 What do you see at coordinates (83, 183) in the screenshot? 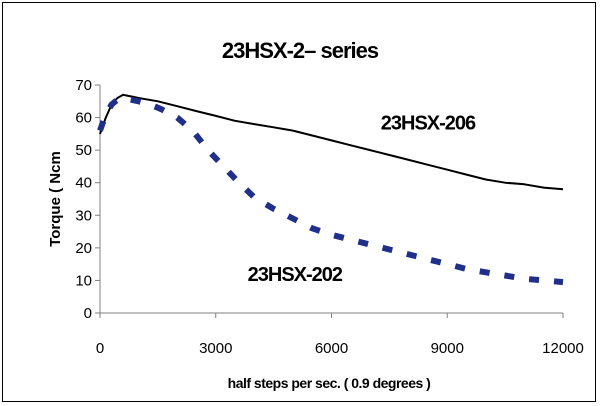
I see `y-tick-label: 40` at bounding box center [83, 183].